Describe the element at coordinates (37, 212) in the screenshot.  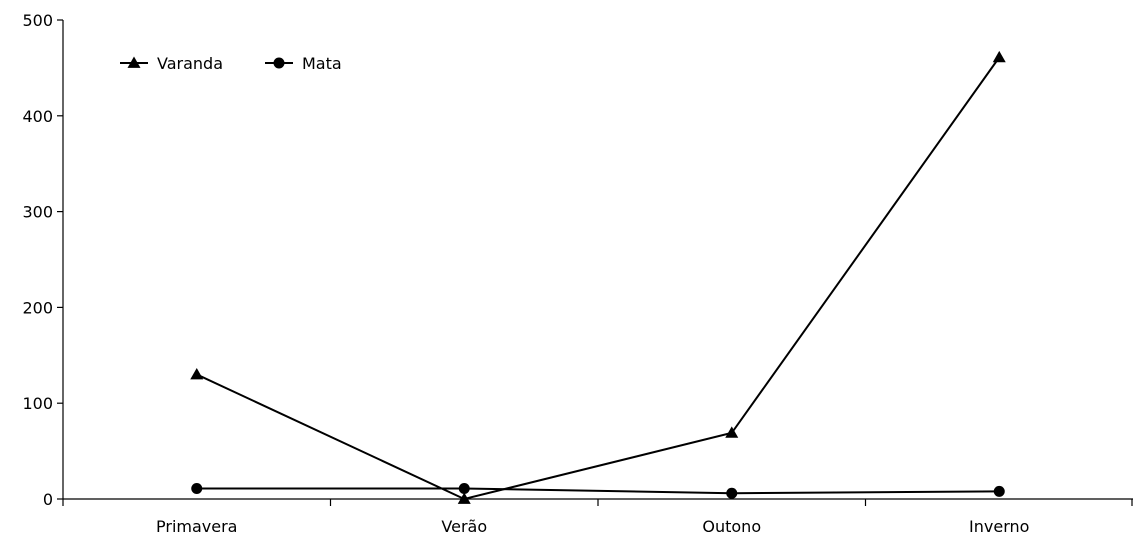
I see `y-tick-label: 300` at that location.